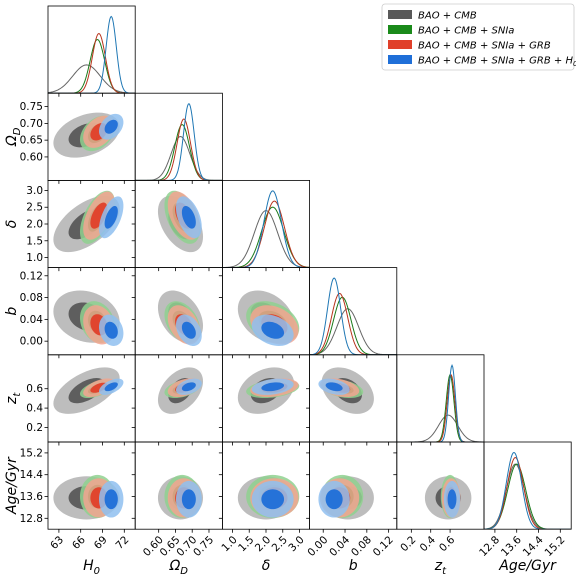 The image size is (576, 576). Describe the element at coordinates (346, 390) in the screenshot. I see `panel-zt-vs-b` at that location.